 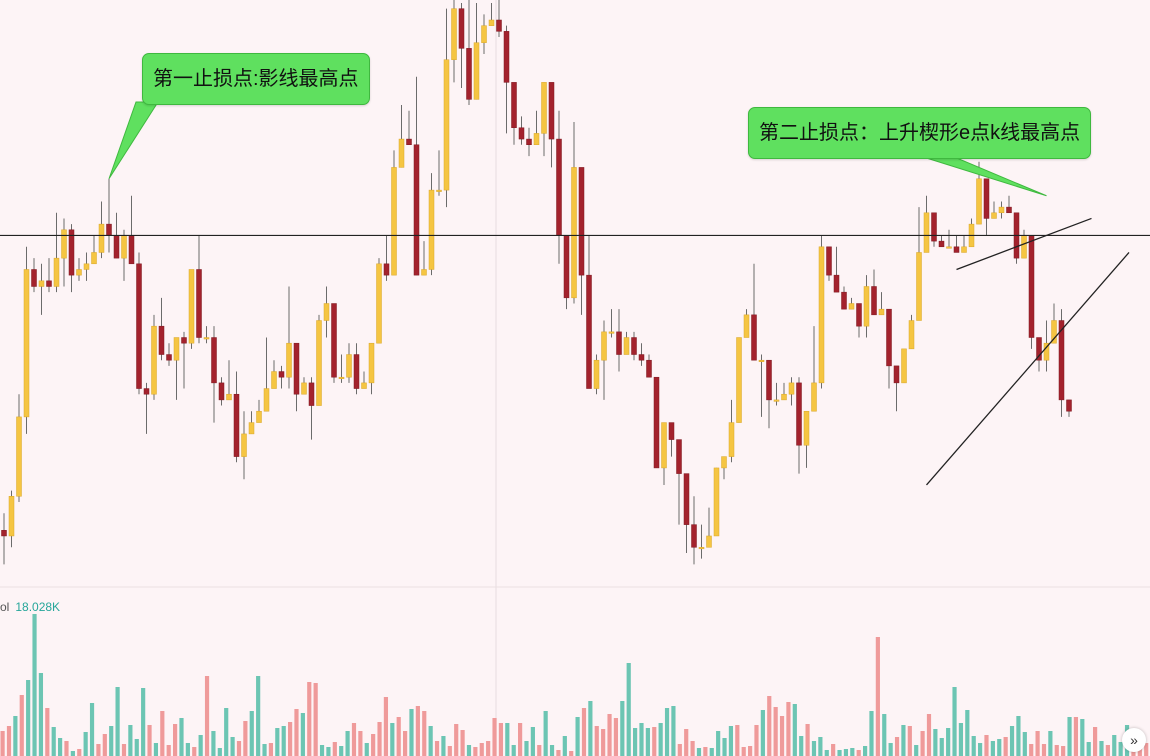 What do you see at coordinates (1134, 740) in the screenshot?
I see `double-chevron-right-icon: »` at bounding box center [1134, 740].